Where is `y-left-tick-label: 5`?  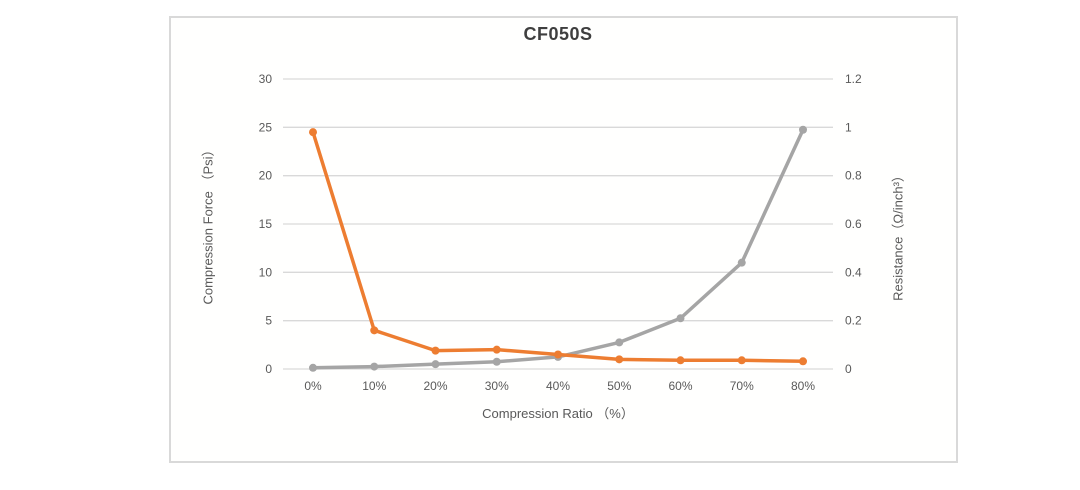 y-left-tick-label: 5 is located at coordinates (268, 321).